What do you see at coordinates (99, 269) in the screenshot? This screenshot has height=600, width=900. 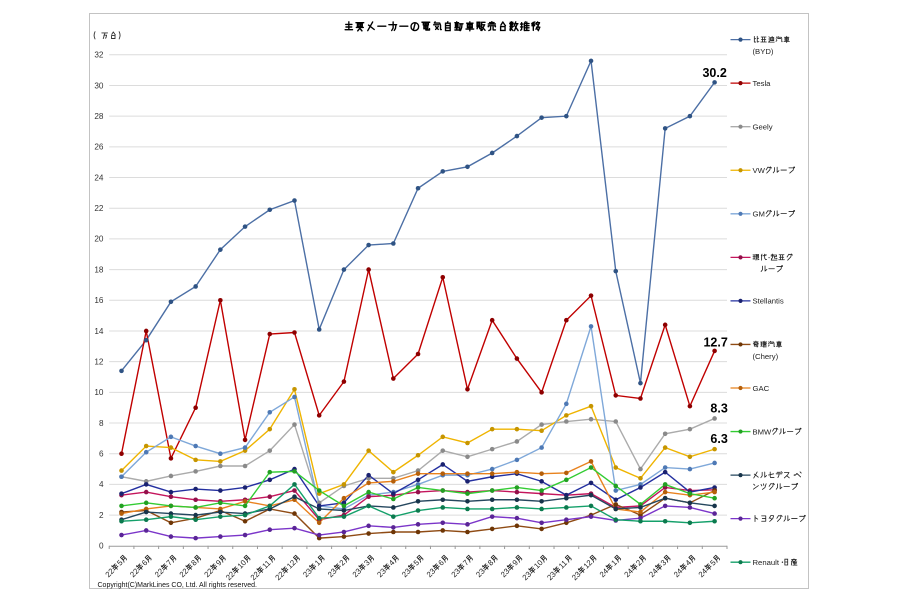 I see `svg-text: 18` at bounding box center [99, 269].